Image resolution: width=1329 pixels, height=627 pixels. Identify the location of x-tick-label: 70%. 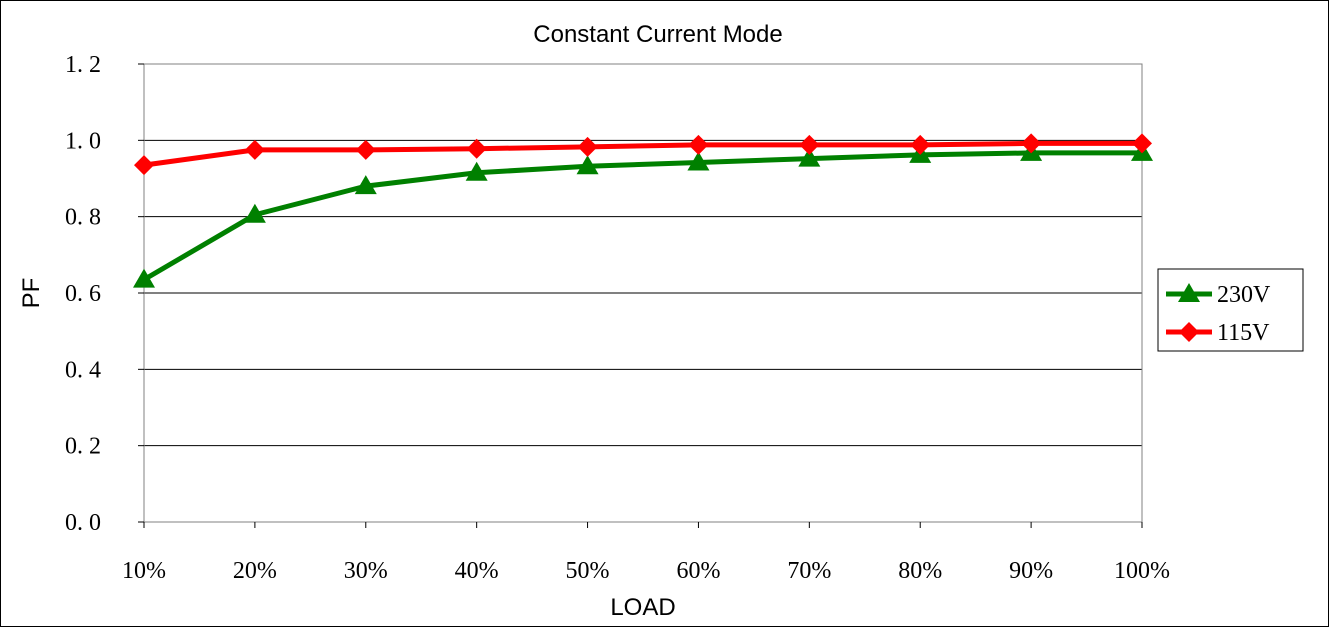
(809, 571).